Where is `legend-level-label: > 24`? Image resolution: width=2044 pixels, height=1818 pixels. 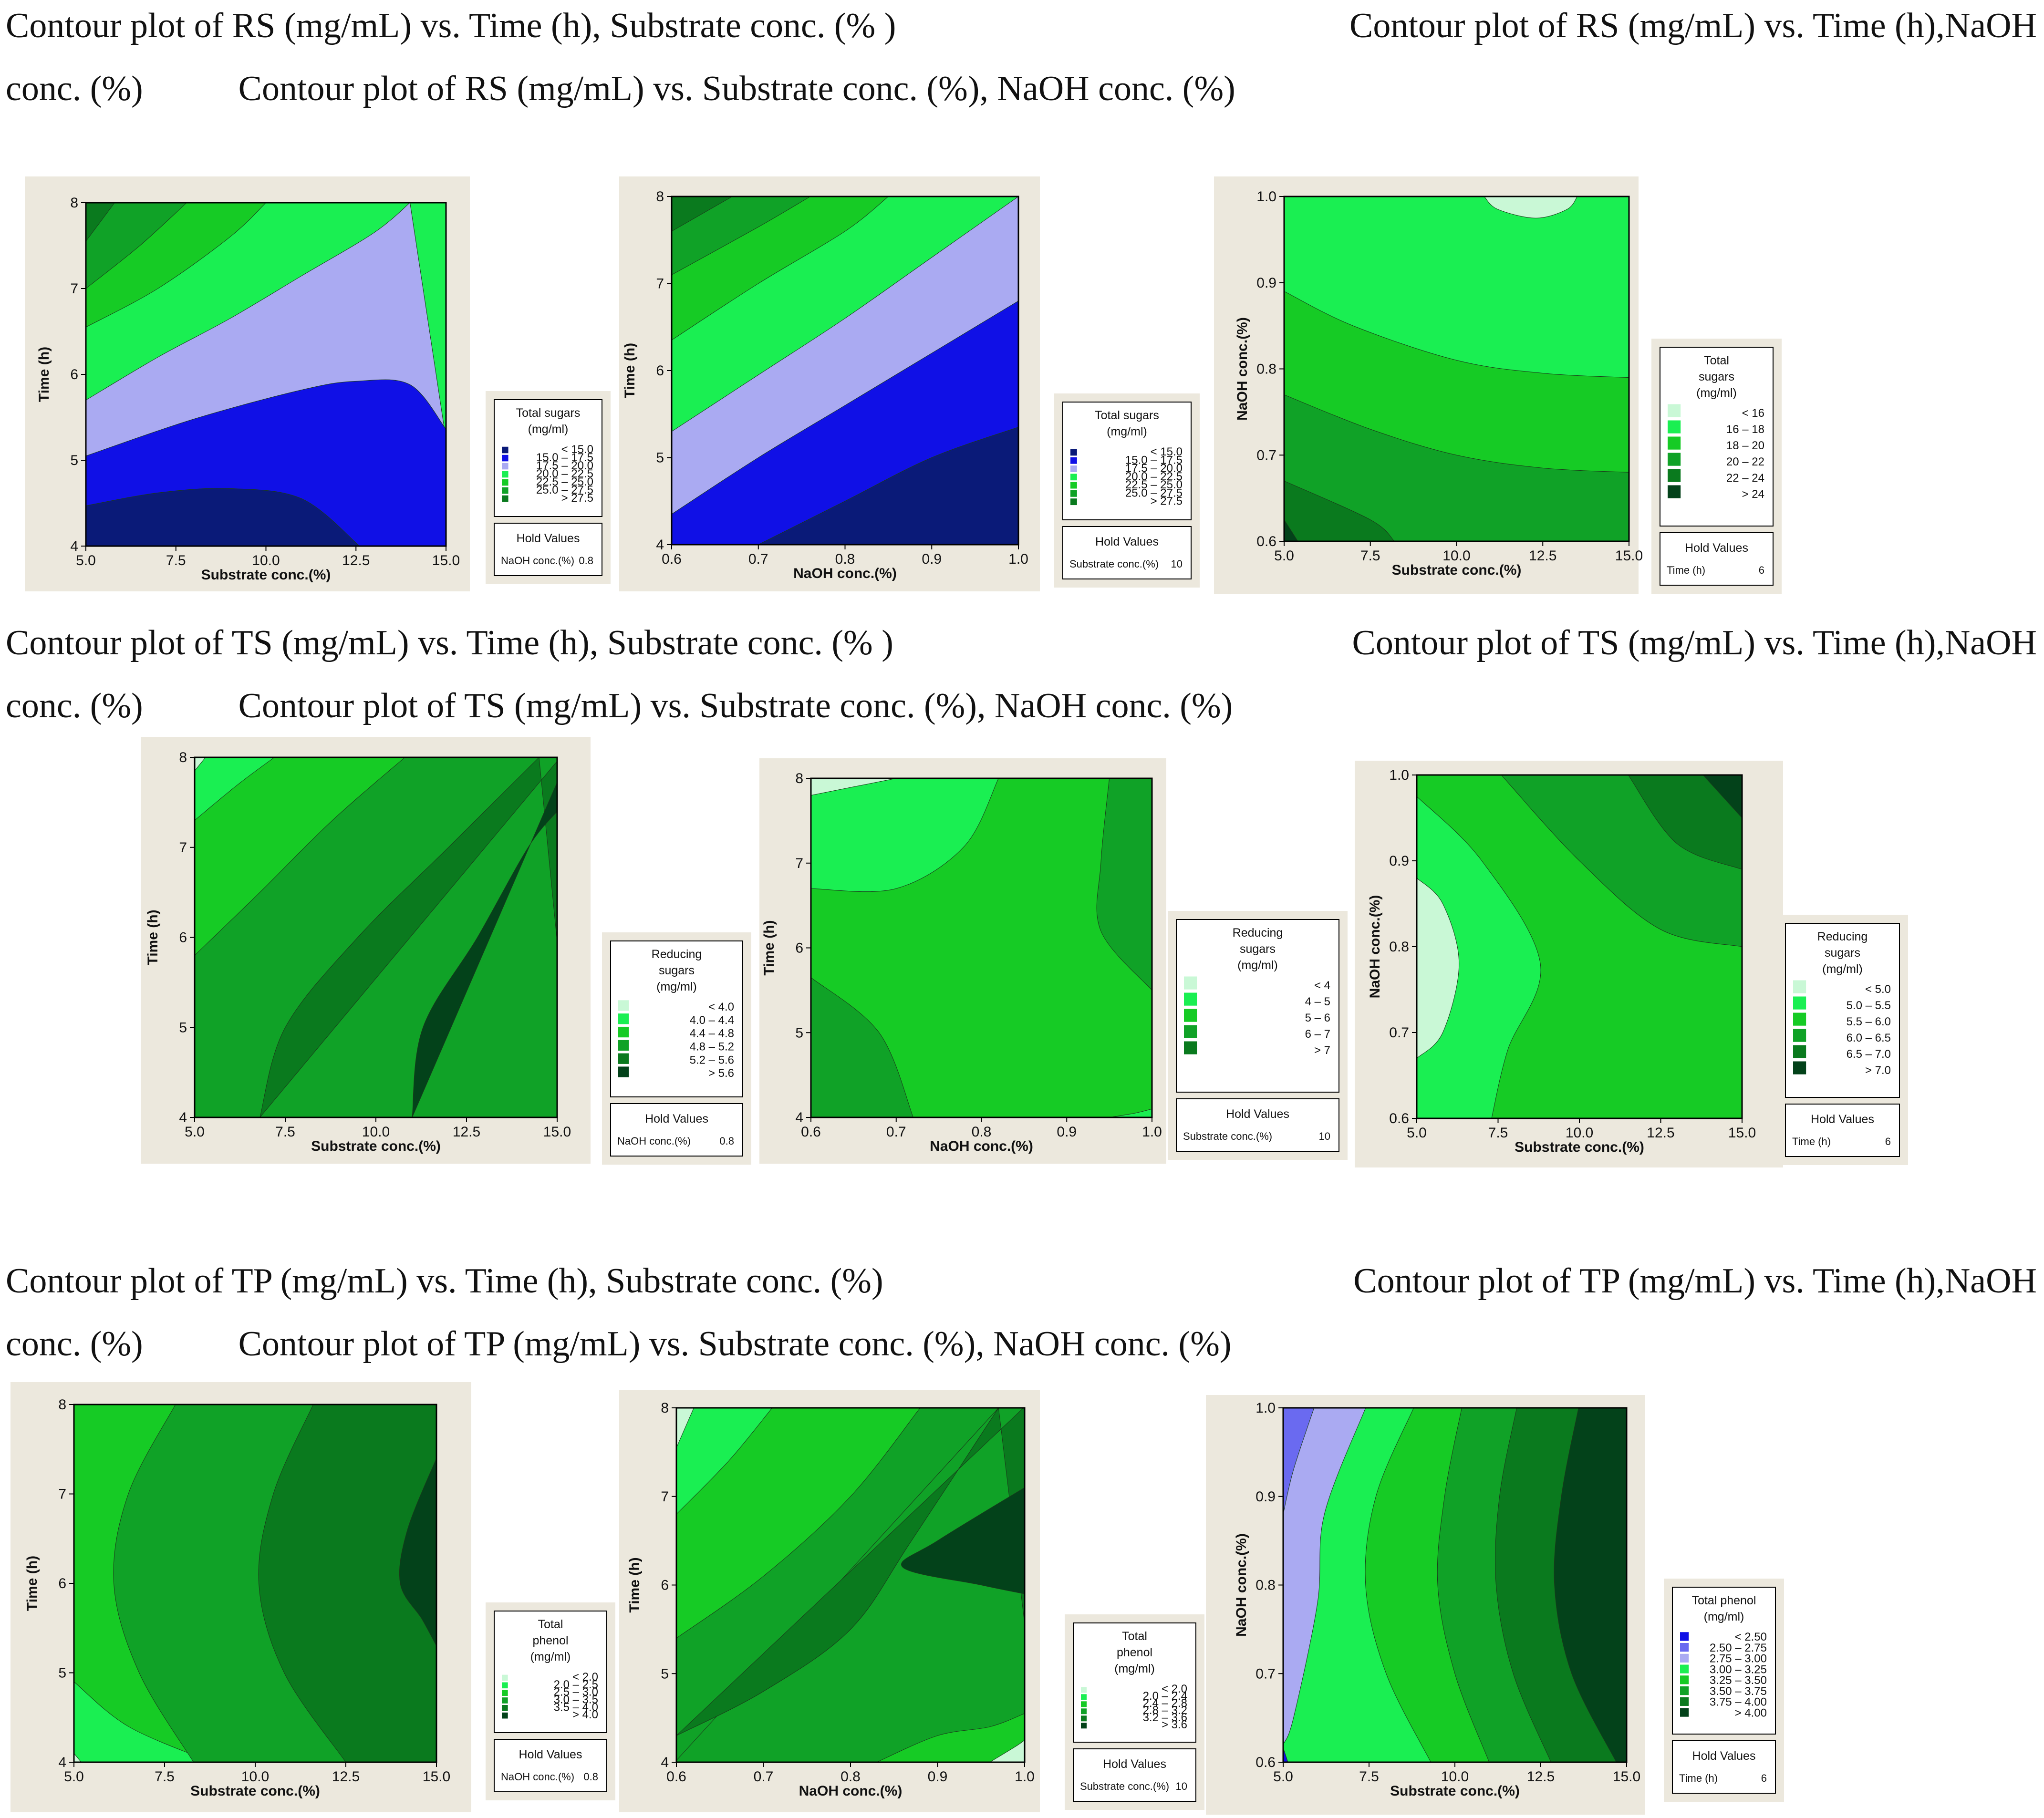
legend-level-label: > 24 is located at coordinates (1753, 494).